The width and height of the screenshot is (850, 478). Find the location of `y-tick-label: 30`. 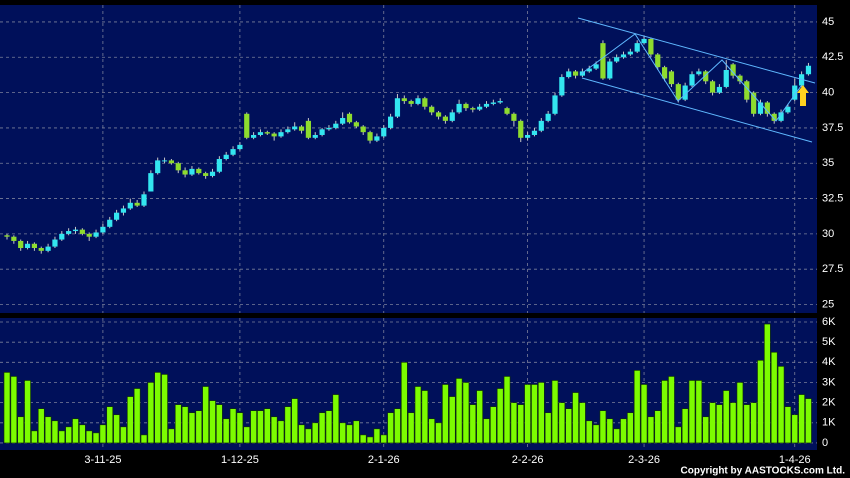

y-tick-label: 30 is located at coordinates (828, 234).